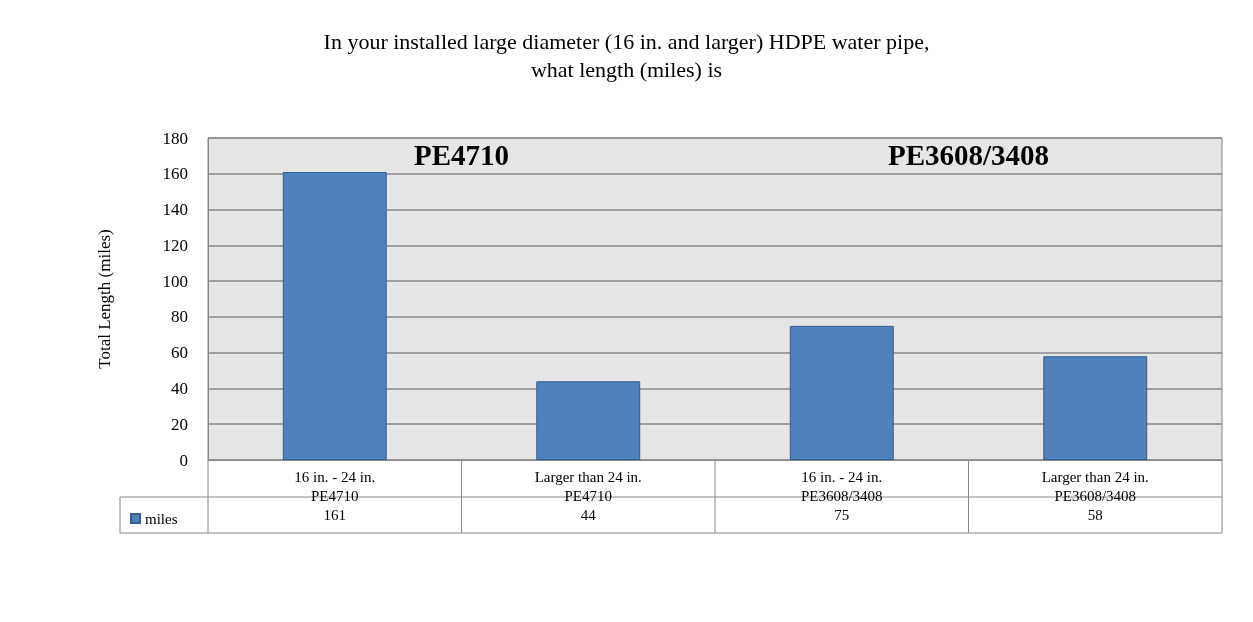 Image resolution: width=1253 pixels, height=622 pixels. What do you see at coordinates (968, 154) in the screenshot?
I see `annotation: PE3608/3408` at bounding box center [968, 154].